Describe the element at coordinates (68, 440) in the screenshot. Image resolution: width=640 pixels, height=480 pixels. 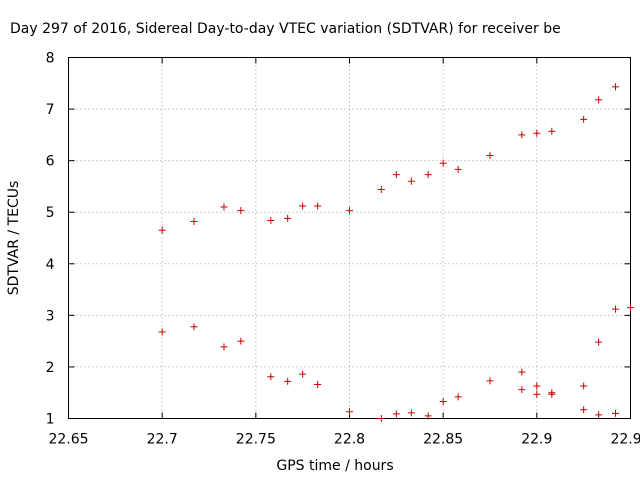
I see `x-tick-label: 22.65` at that location.